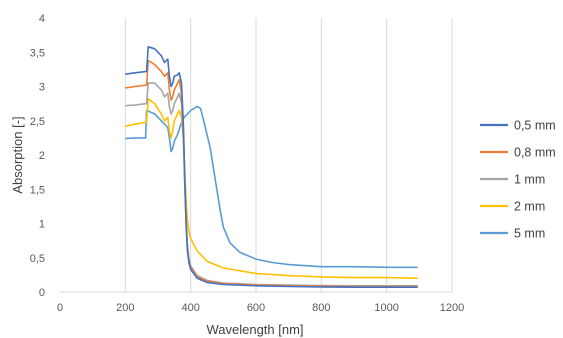 This screenshot has width=563, height=338. Describe the element at coordinates (529, 180) in the screenshot. I see `legend-label: 1 mm` at that location.